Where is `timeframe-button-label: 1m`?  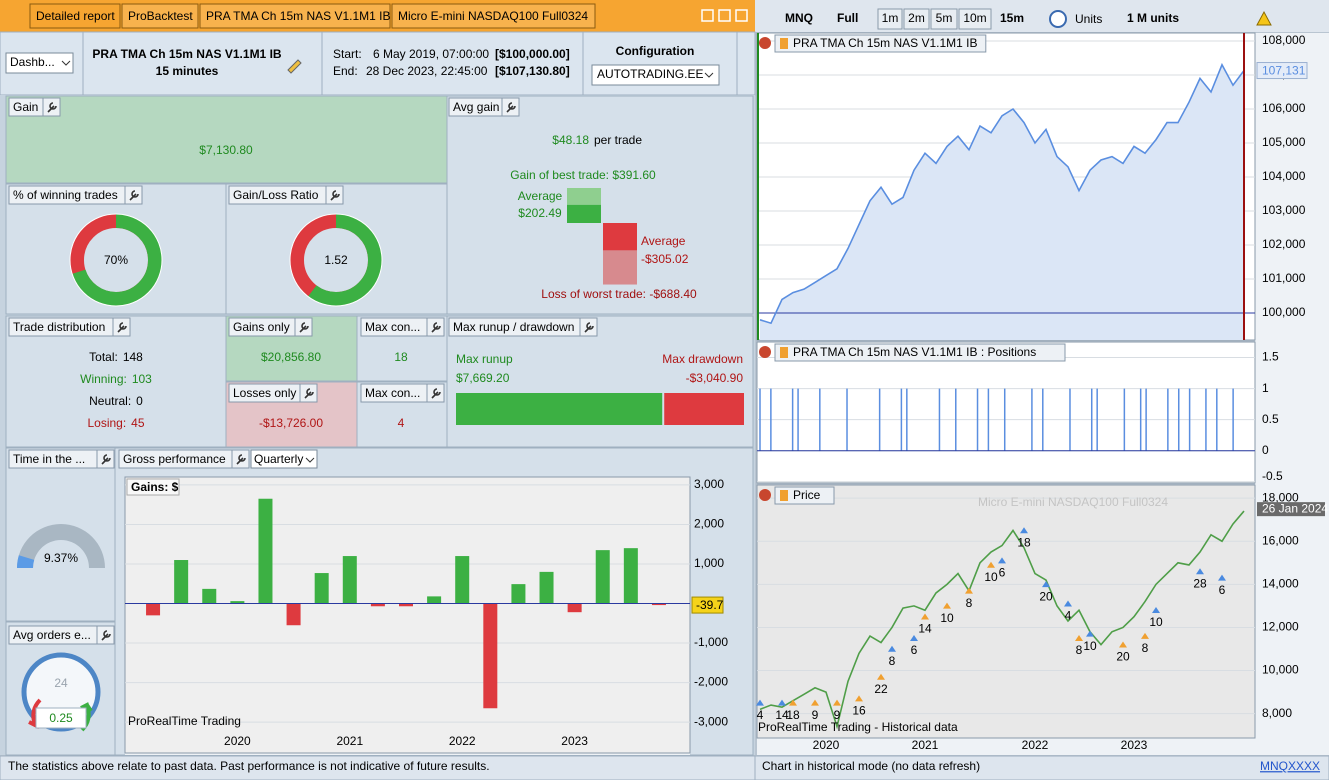
timeframe-button-label: 1m is located at coordinates (890, 18).